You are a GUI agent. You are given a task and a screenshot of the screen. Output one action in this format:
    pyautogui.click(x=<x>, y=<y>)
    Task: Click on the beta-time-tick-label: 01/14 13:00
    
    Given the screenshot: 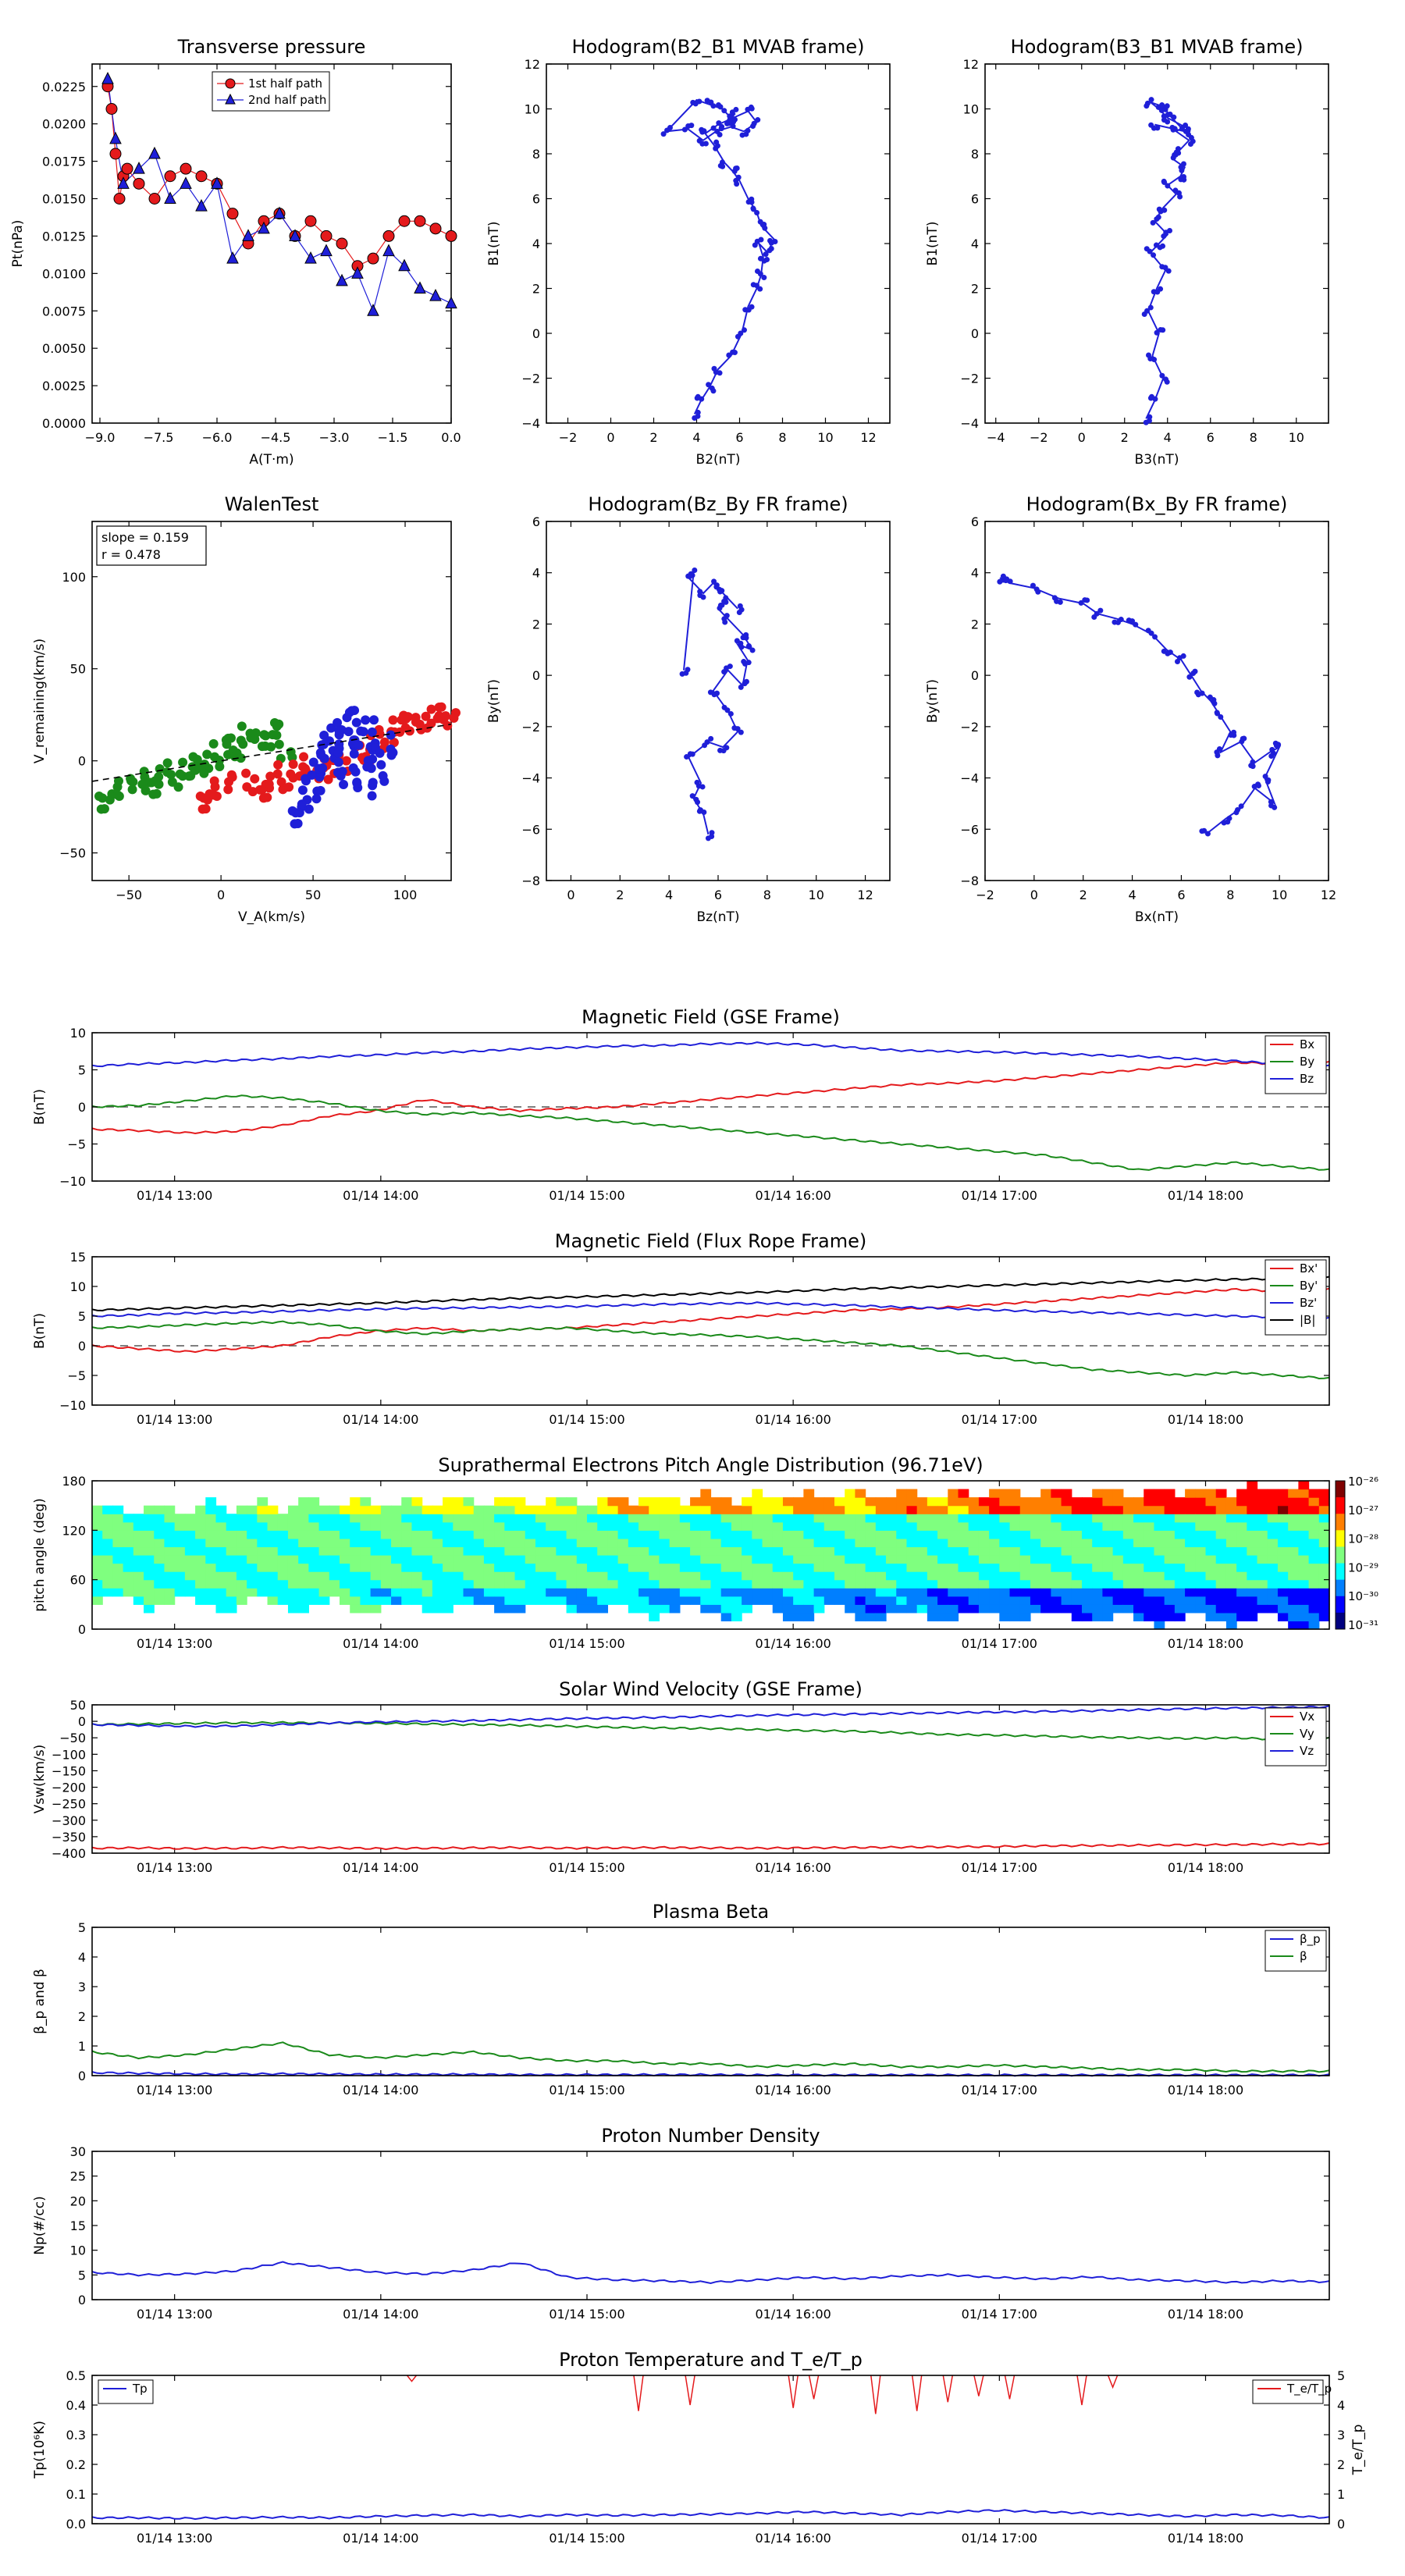 What is the action you would take?
    pyautogui.click(x=174, y=2090)
    